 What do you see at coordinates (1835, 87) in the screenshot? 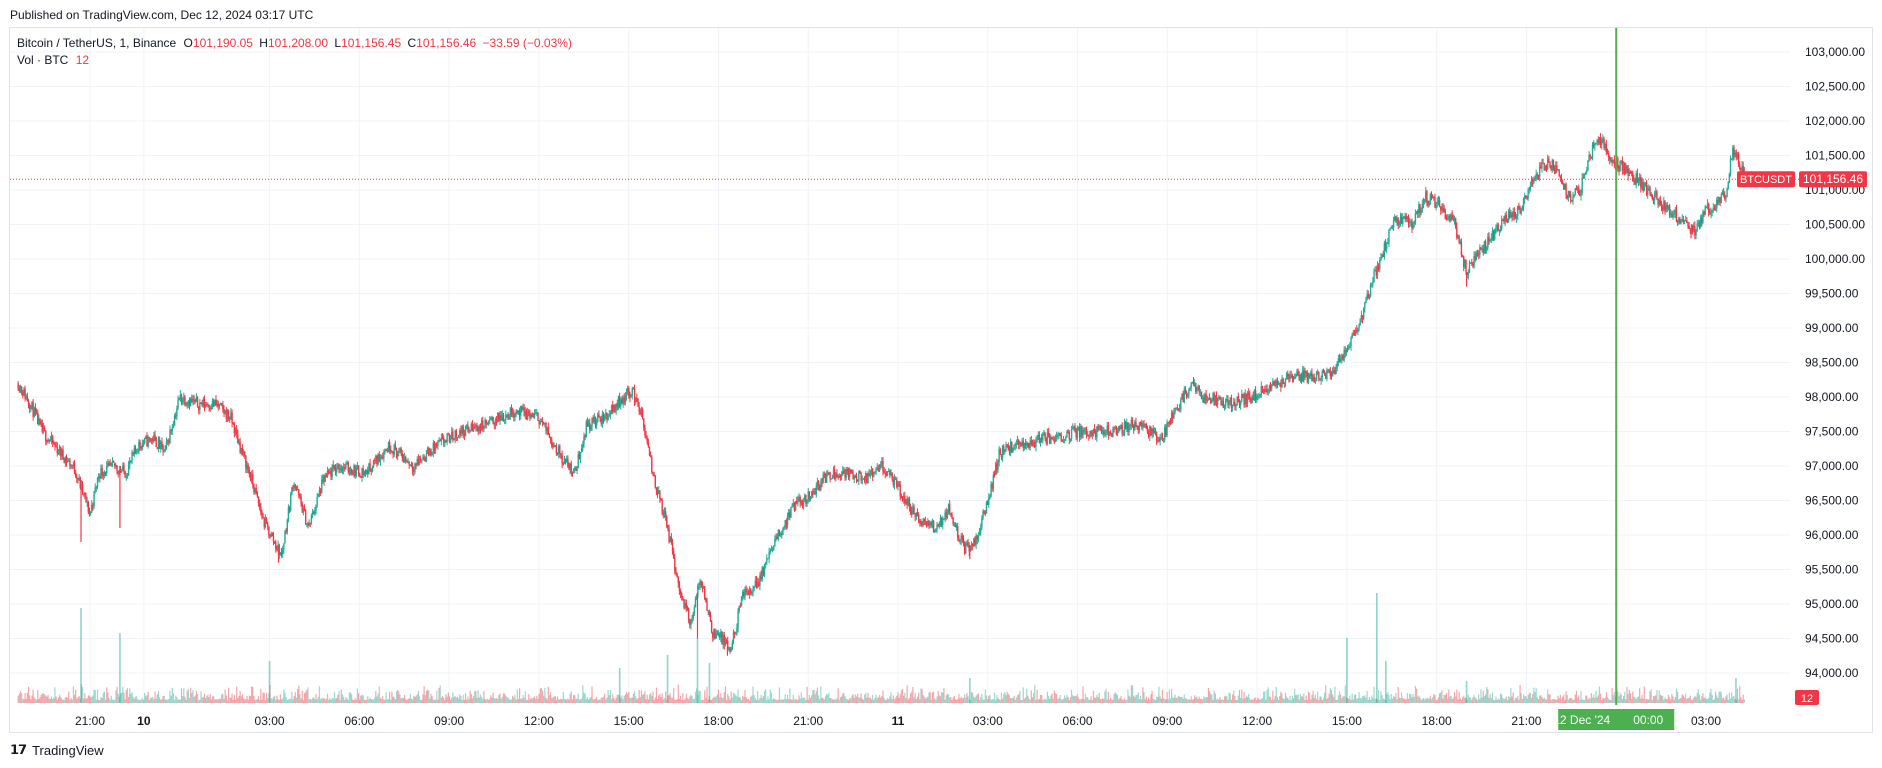
I see `y-tick-label: 102,500.00` at bounding box center [1835, 87].